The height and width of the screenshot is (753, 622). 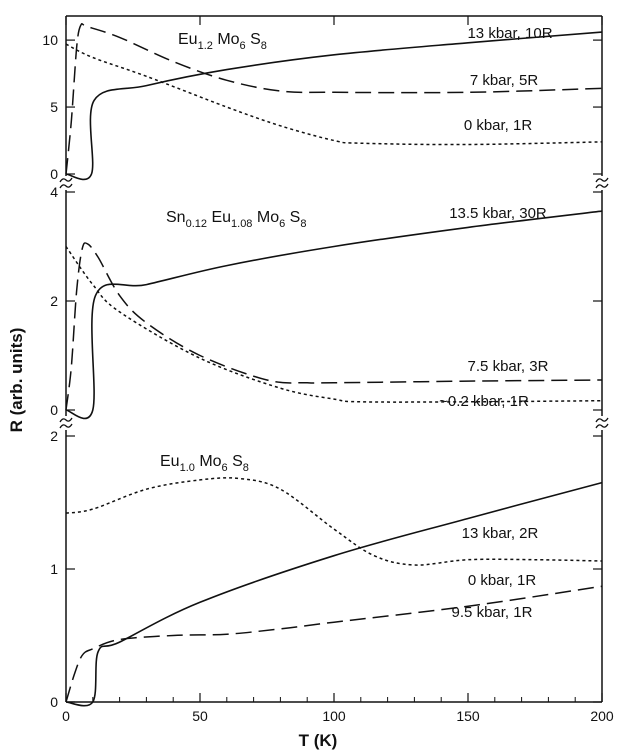 I want to click on compound-element: Sn, so click(x=176, y=217).